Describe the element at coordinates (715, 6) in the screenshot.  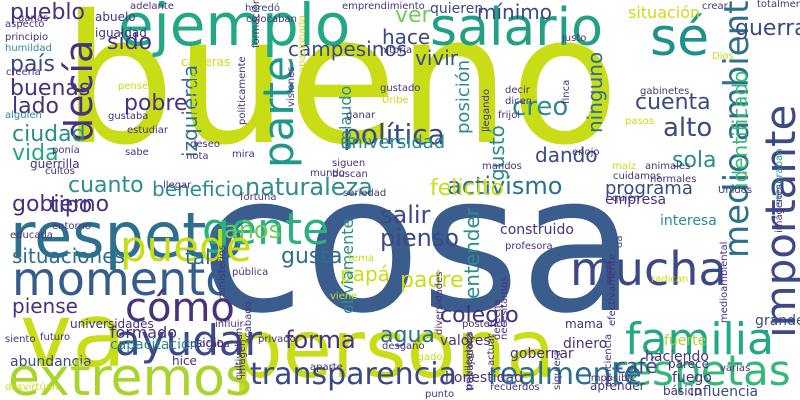
I see `word-105: crear` at that location.